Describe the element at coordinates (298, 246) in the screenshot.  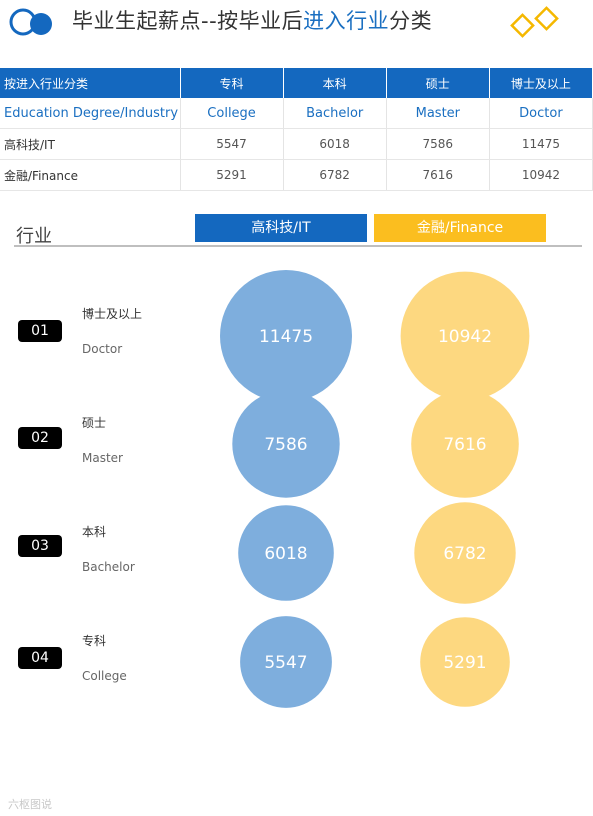
I see `divider` at that location.